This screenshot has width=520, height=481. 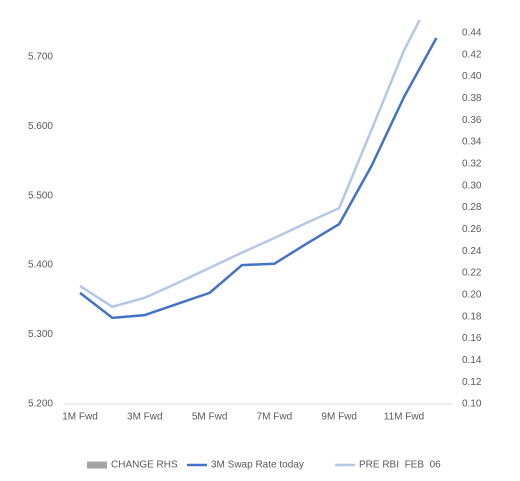 I want to click on y2-tick-label: 0.30, so click(x=472, y=185).